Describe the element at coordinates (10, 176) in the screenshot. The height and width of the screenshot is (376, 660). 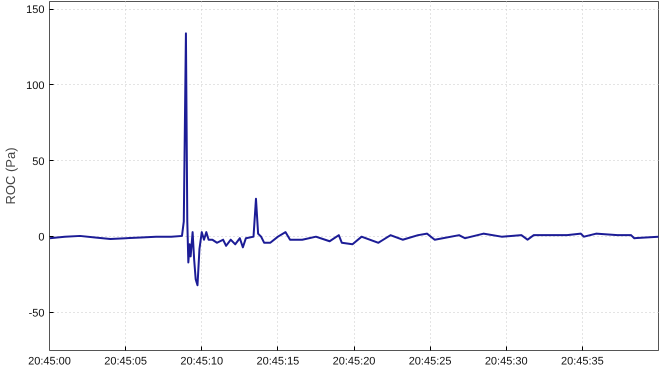
I see `y-axis-title: ROC (Pa)` at that location.